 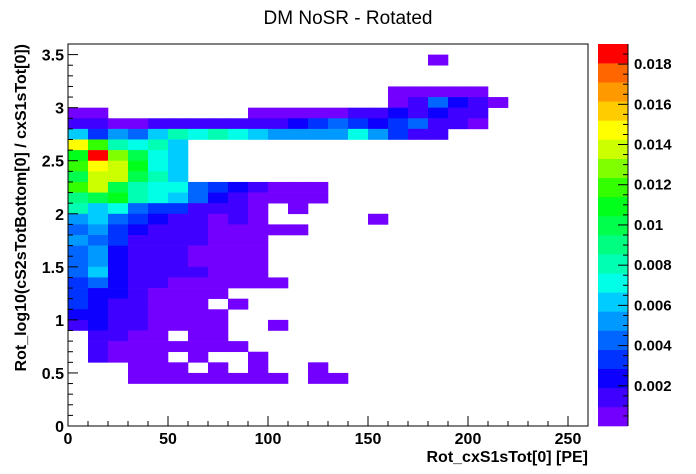 What do you see at coordinates (53, 162) in the screenshot?
I see `y-tick-label: 2.5` at bounding box center [53, 162].